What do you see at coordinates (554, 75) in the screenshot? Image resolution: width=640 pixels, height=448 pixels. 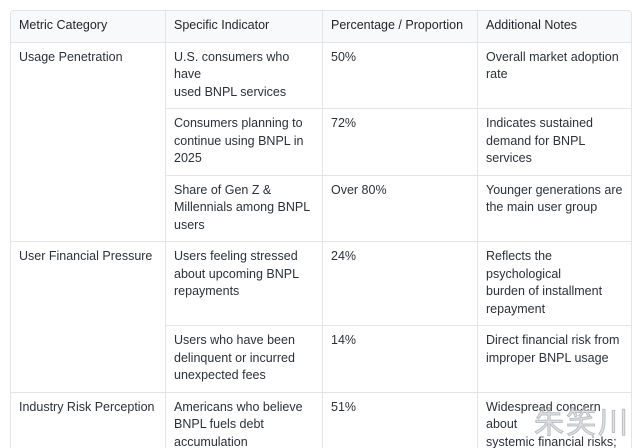 I see `notes-cell: Overall market adoption rate` at bounding box center [554, 75].